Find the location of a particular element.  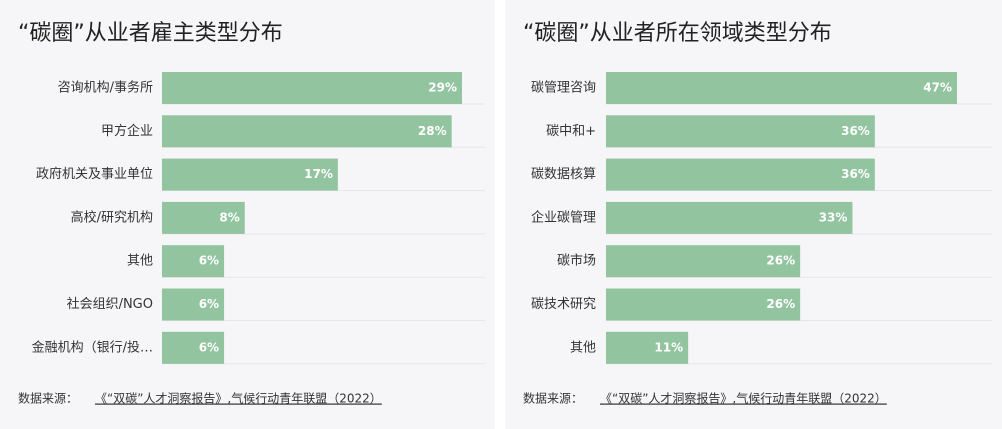

category-label: 企业碳管理 is located at coordinates (563, 217).